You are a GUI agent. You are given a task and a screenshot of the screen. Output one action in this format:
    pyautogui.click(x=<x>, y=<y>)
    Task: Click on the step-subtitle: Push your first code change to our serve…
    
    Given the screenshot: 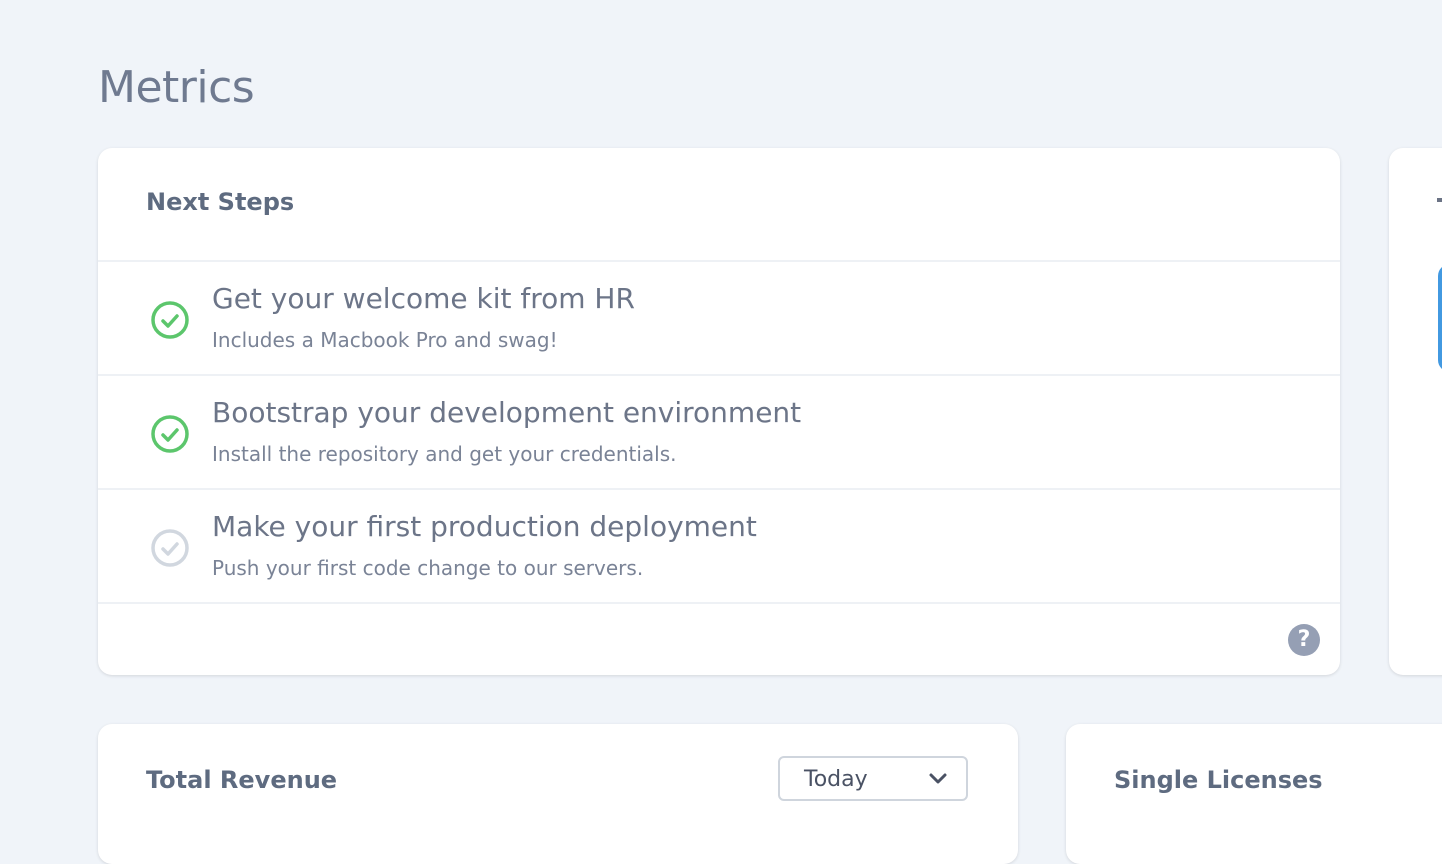 What is the action you would take?
    pyautogui.click(x=428, y=568)
    